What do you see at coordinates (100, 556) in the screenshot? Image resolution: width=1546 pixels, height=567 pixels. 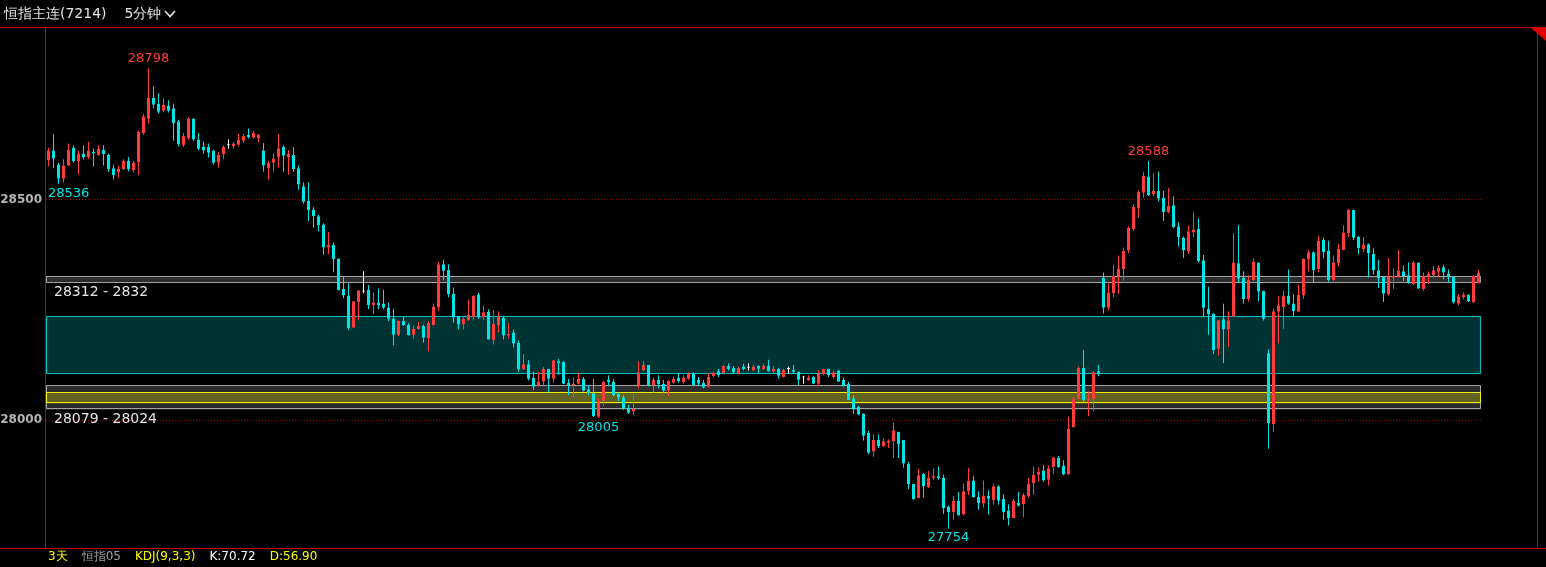 I see `text: 恒指05` at bounding box center [100, 556].